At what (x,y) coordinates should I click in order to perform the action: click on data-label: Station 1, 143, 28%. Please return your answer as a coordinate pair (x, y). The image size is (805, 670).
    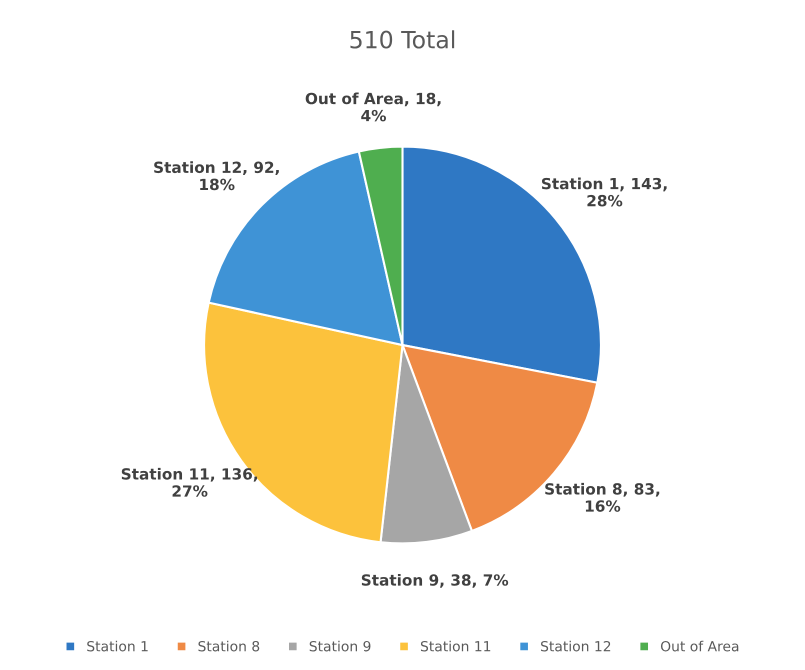
    Looking at the image, I should click on (604, 192).